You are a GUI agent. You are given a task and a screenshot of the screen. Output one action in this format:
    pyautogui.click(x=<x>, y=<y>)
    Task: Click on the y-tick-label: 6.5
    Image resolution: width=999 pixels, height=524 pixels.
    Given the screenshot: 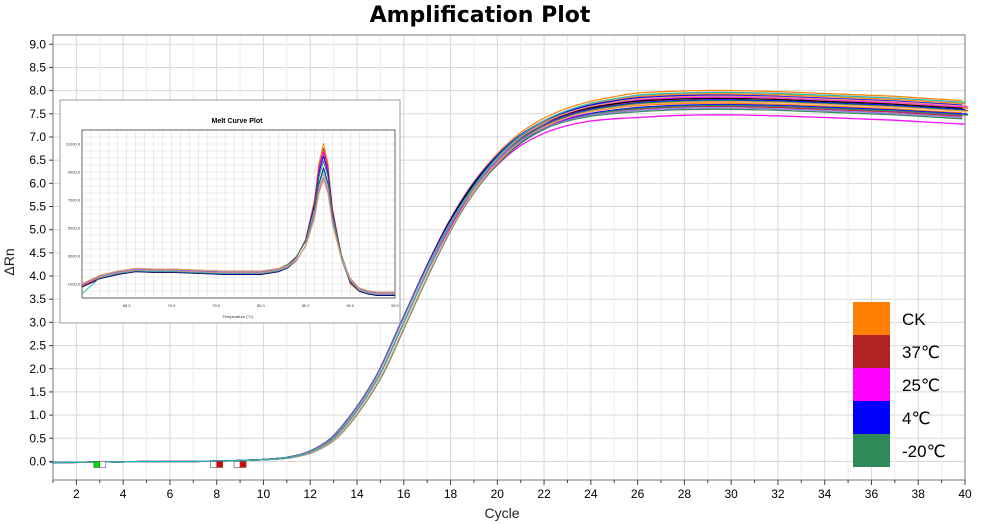 What is the action you would take?
    pyautogui.click(x=37, y=160)
    